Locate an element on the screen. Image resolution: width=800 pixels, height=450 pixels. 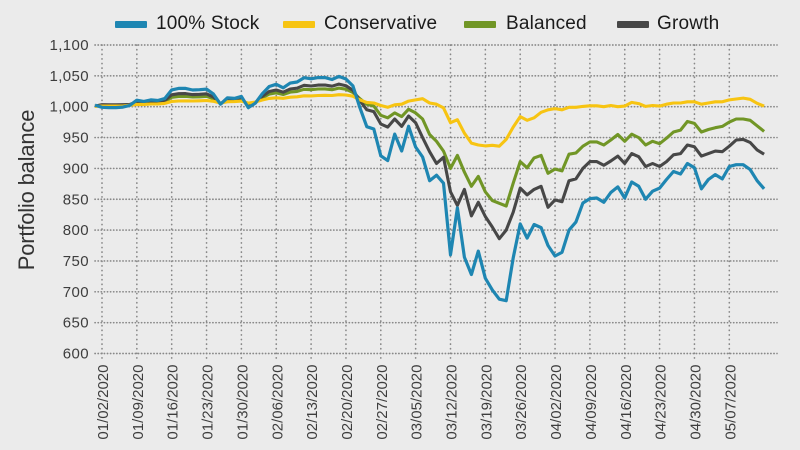
svg-text: 02/27/2020 is located at coordinates (382, 402).